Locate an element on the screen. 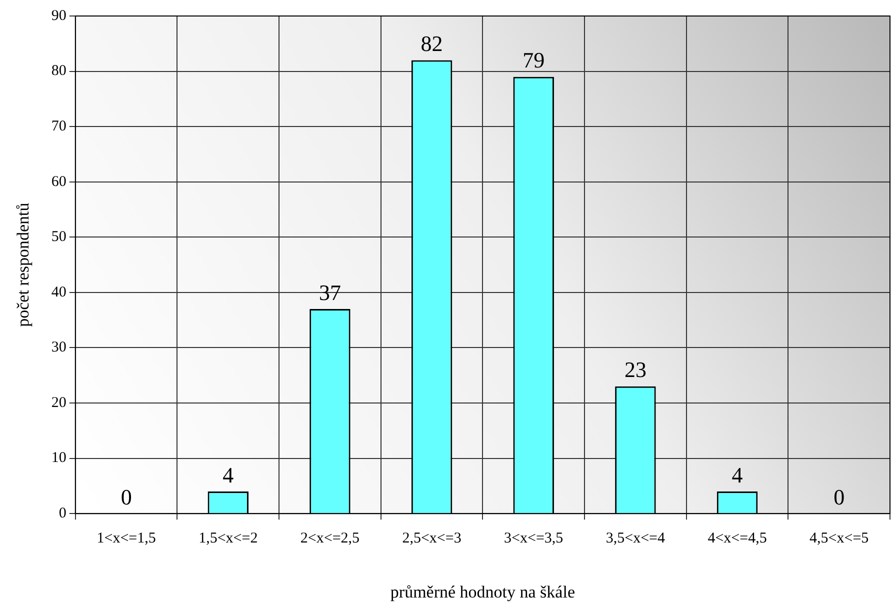  x-tick-label: 3,5<x<=4 is located at coordinates (636, 538).